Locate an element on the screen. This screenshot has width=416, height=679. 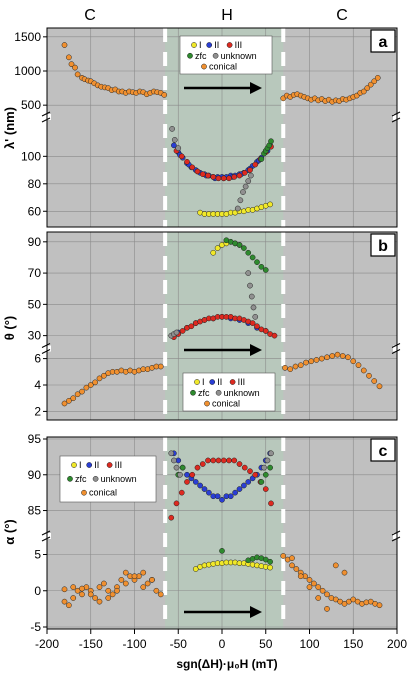
legend-marker-conical is located at coordinates (84, 492).